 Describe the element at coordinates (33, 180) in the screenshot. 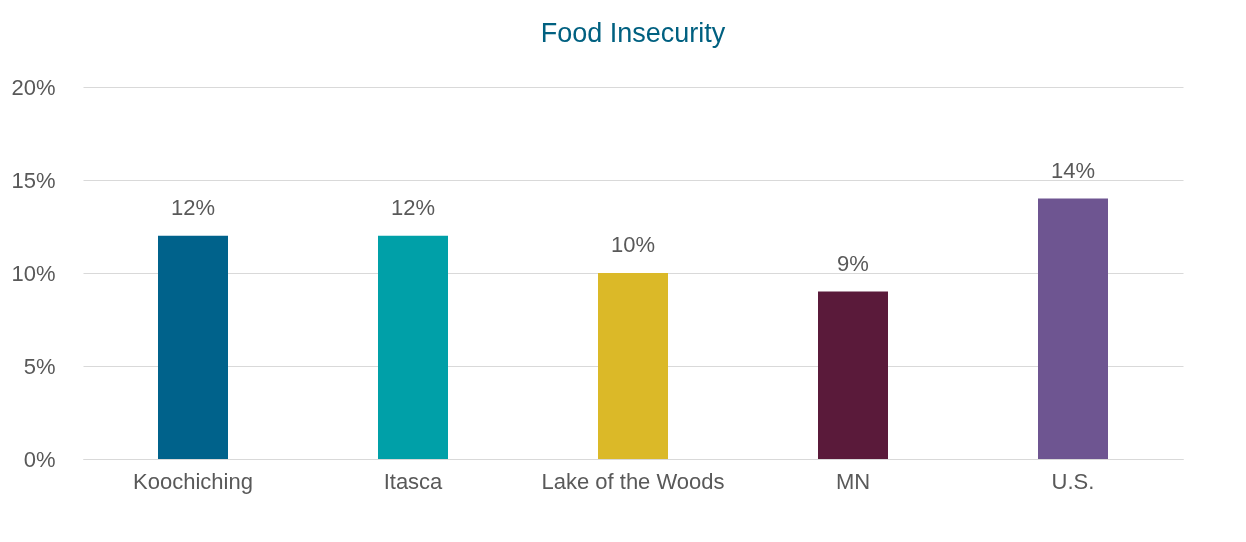

I see `y-tick-label: 15%` at that location.